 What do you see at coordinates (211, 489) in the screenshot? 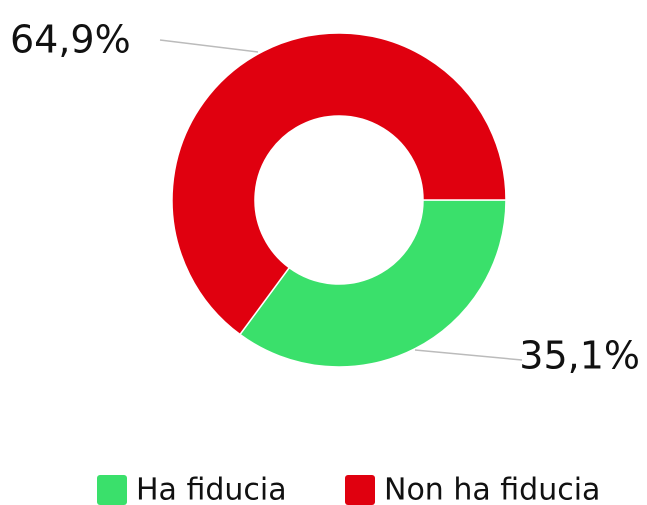
I see `legend-label: Ha fiducia` at bounding box center [211, 489].